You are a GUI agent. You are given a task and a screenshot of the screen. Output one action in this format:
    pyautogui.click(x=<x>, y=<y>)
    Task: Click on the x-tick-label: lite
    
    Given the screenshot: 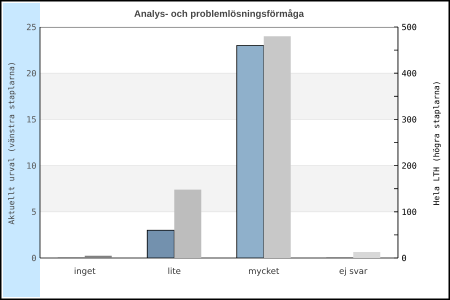 What is the action you would take?
    pyautogui.click(x=174, y=271)
    